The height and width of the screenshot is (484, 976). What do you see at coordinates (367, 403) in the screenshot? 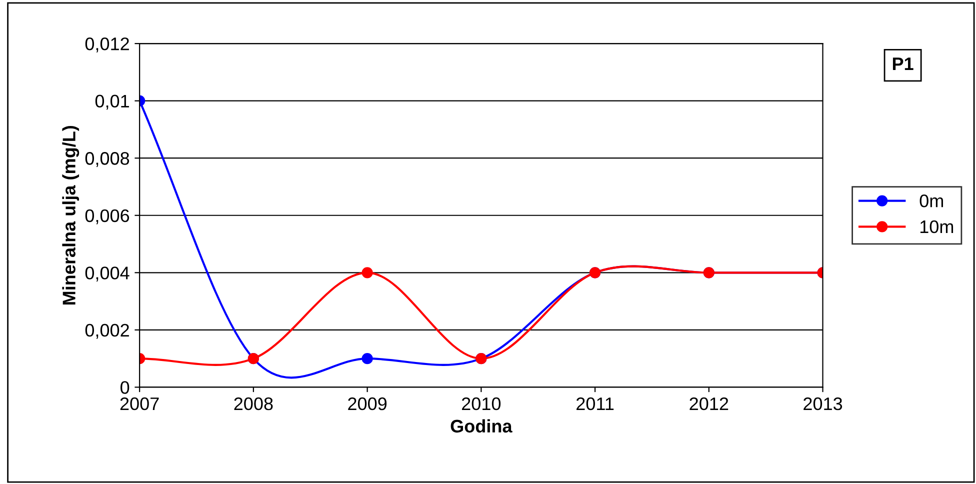
I see `x-tick-label: 2009` at bounding box center [367, 403].